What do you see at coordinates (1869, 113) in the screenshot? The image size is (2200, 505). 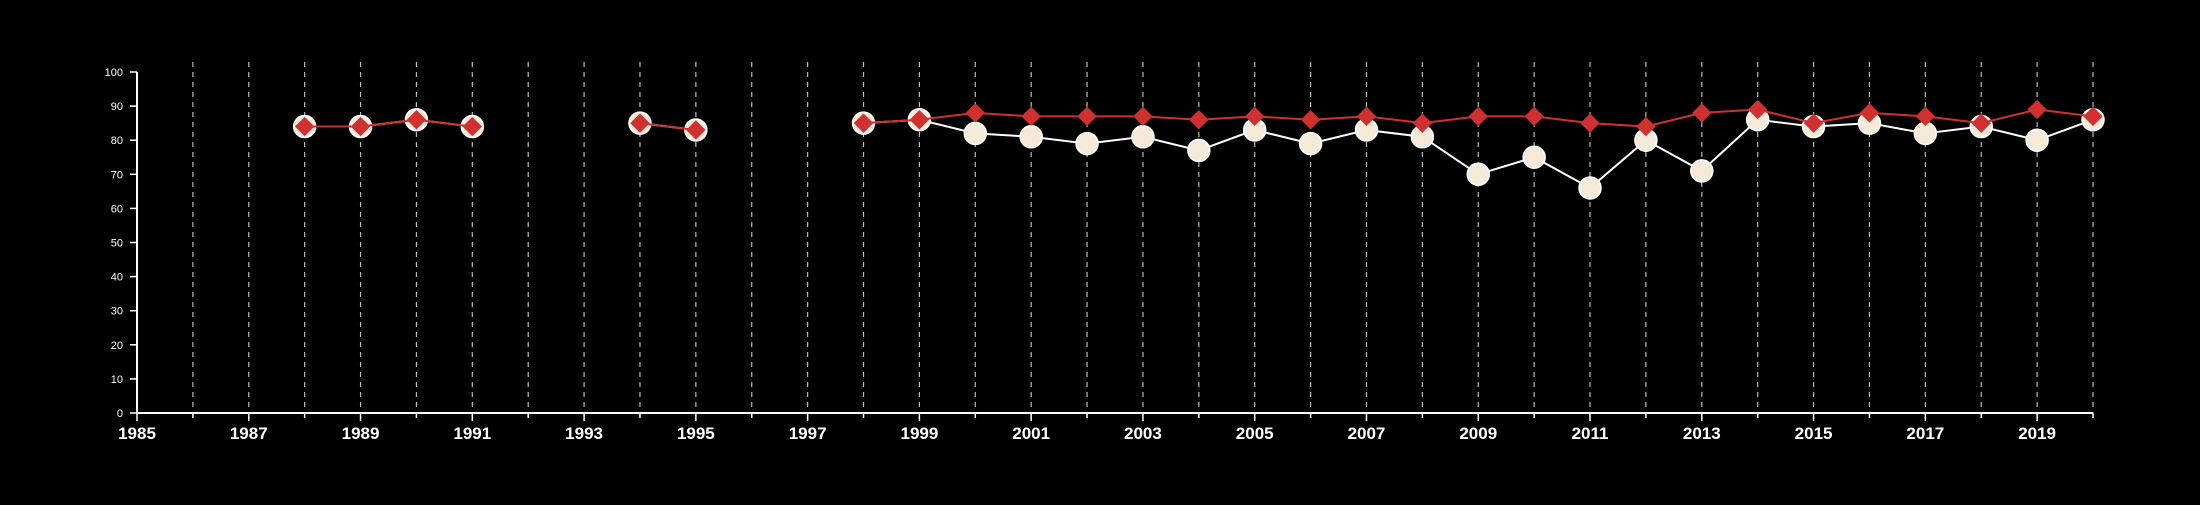 I see `series-1-point-2016` at bounding box center [1869, 113].